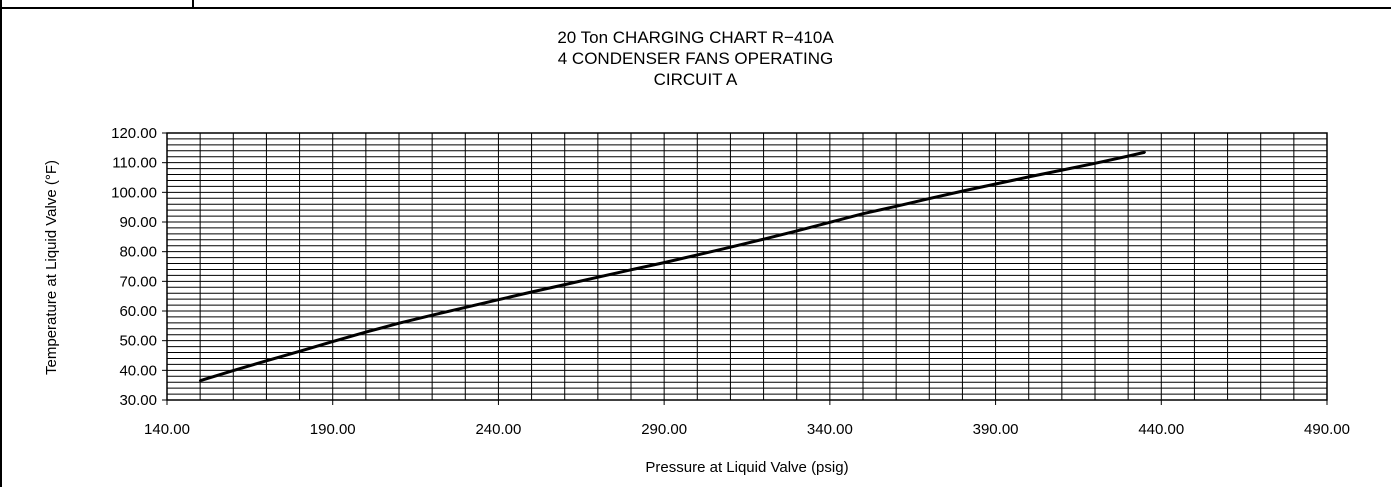 This screenshot has width=1391, height=487. I want to click on y-tick-label: 80.00, so click(138, 252).